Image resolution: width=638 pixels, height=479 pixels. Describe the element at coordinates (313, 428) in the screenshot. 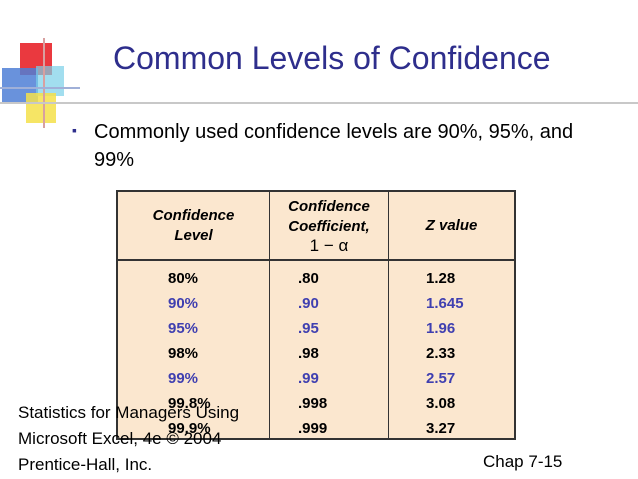

I see `coefficient-cell: .999` at that location.